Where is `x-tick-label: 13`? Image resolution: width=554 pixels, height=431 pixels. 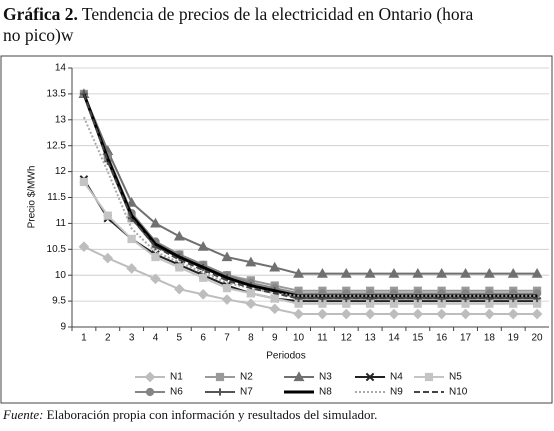 x-tick-label: 13 is located at coordinates (371, 338).